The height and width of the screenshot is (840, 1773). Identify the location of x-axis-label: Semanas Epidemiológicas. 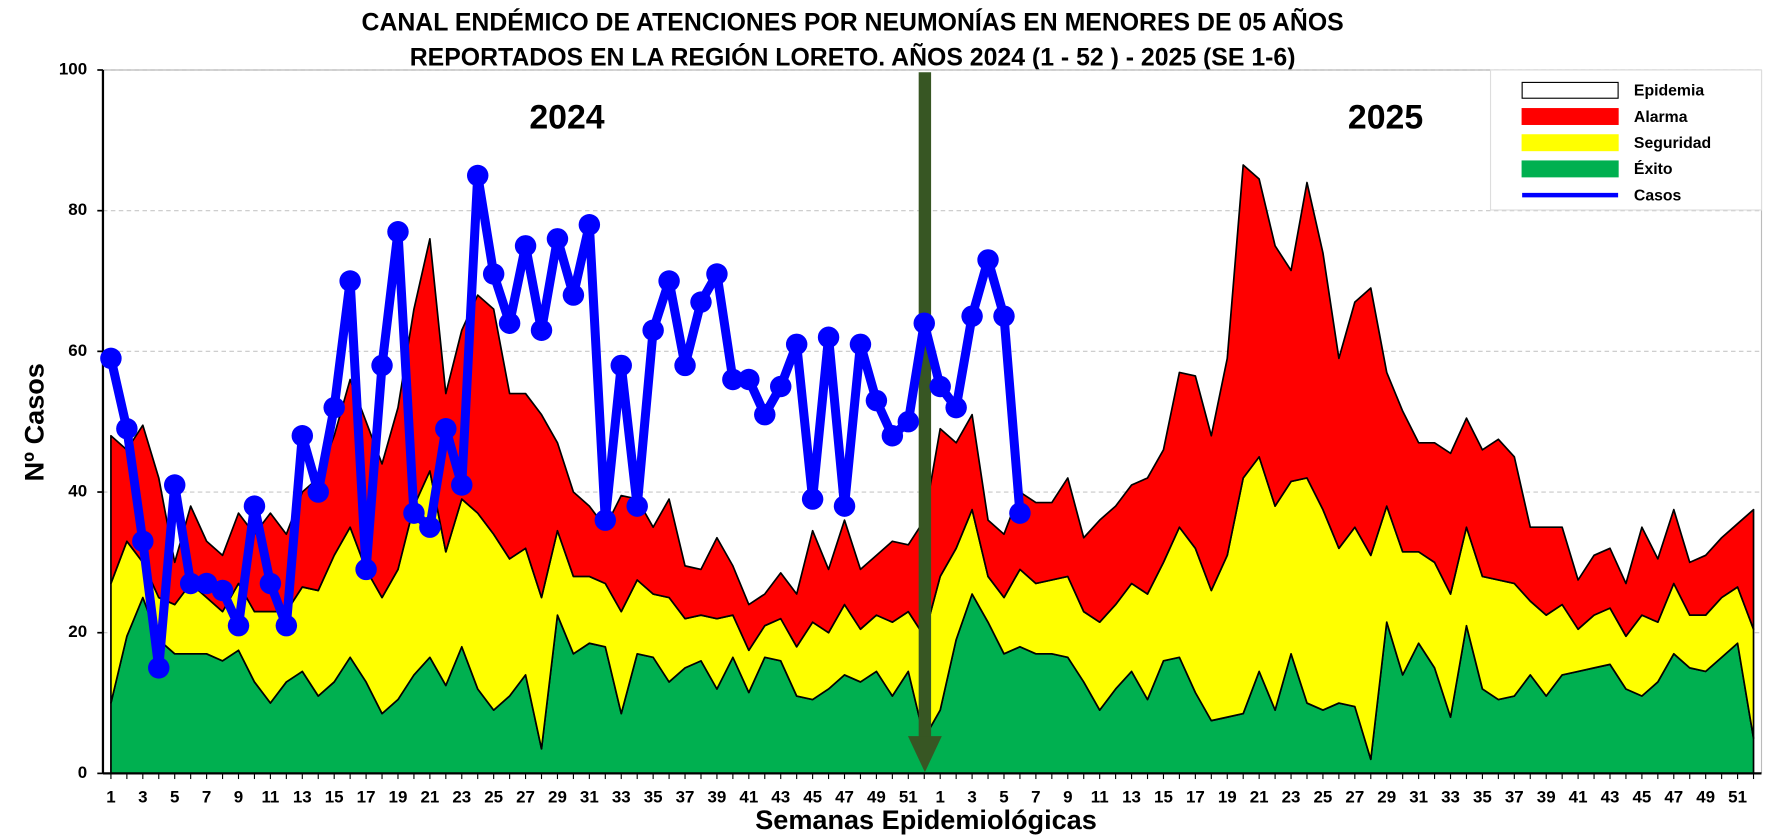
(926, 819).